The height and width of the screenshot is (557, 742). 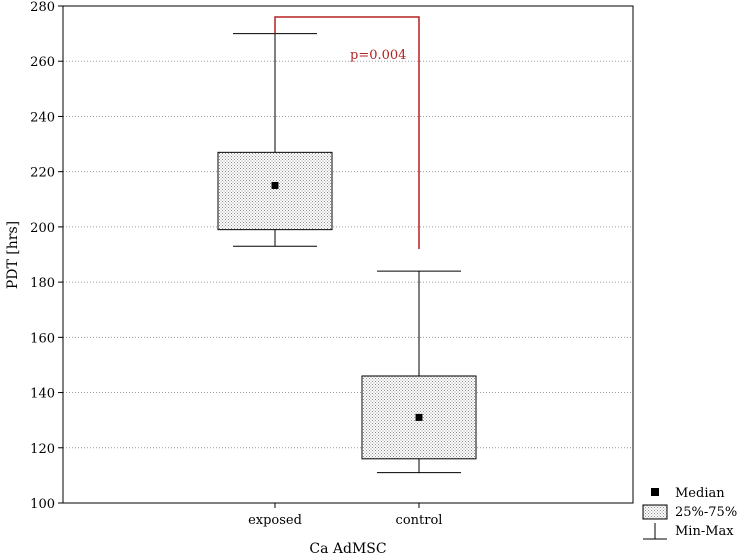 What do you see at coordinates (275, 520) in the screenshot?
I see `x-tick-label: exposed` at bounding box center [275, 520].